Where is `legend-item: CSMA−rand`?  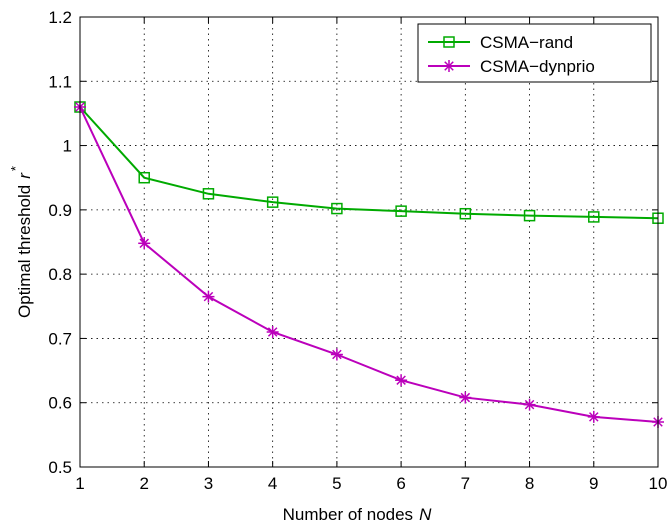 legend-item: CSMA−rand is located at coordinates (500, 42).